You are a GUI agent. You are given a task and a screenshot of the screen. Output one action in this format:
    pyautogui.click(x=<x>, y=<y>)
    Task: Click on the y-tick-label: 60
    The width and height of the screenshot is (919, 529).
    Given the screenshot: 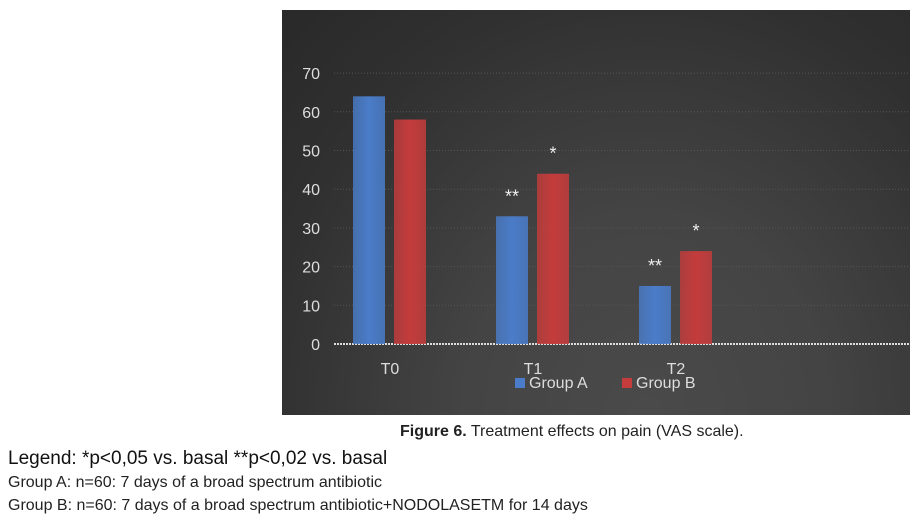 What is the action you would take?
    pyautogui.click(x=311, y=113)
    